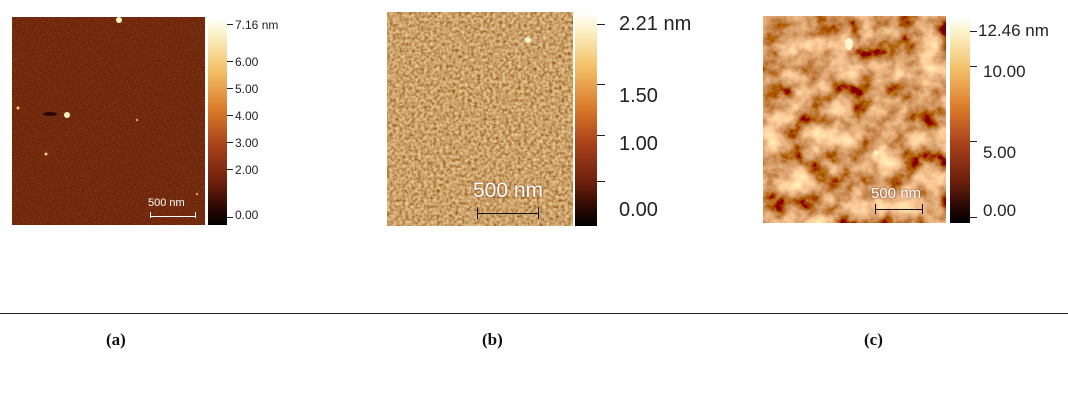 The height and width of the screenshot is (409, 1068). What do you see at coordinates (257, 25) in the screenshot?
I see `colorbar-a-max-label: 7.16 nm` at bounding box center [257, 25].